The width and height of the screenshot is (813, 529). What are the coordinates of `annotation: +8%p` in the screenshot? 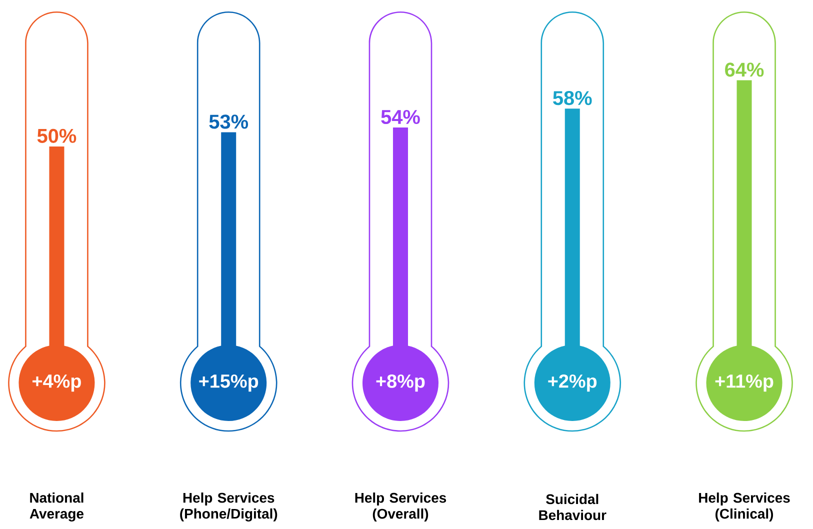 It's located at (400, 383).